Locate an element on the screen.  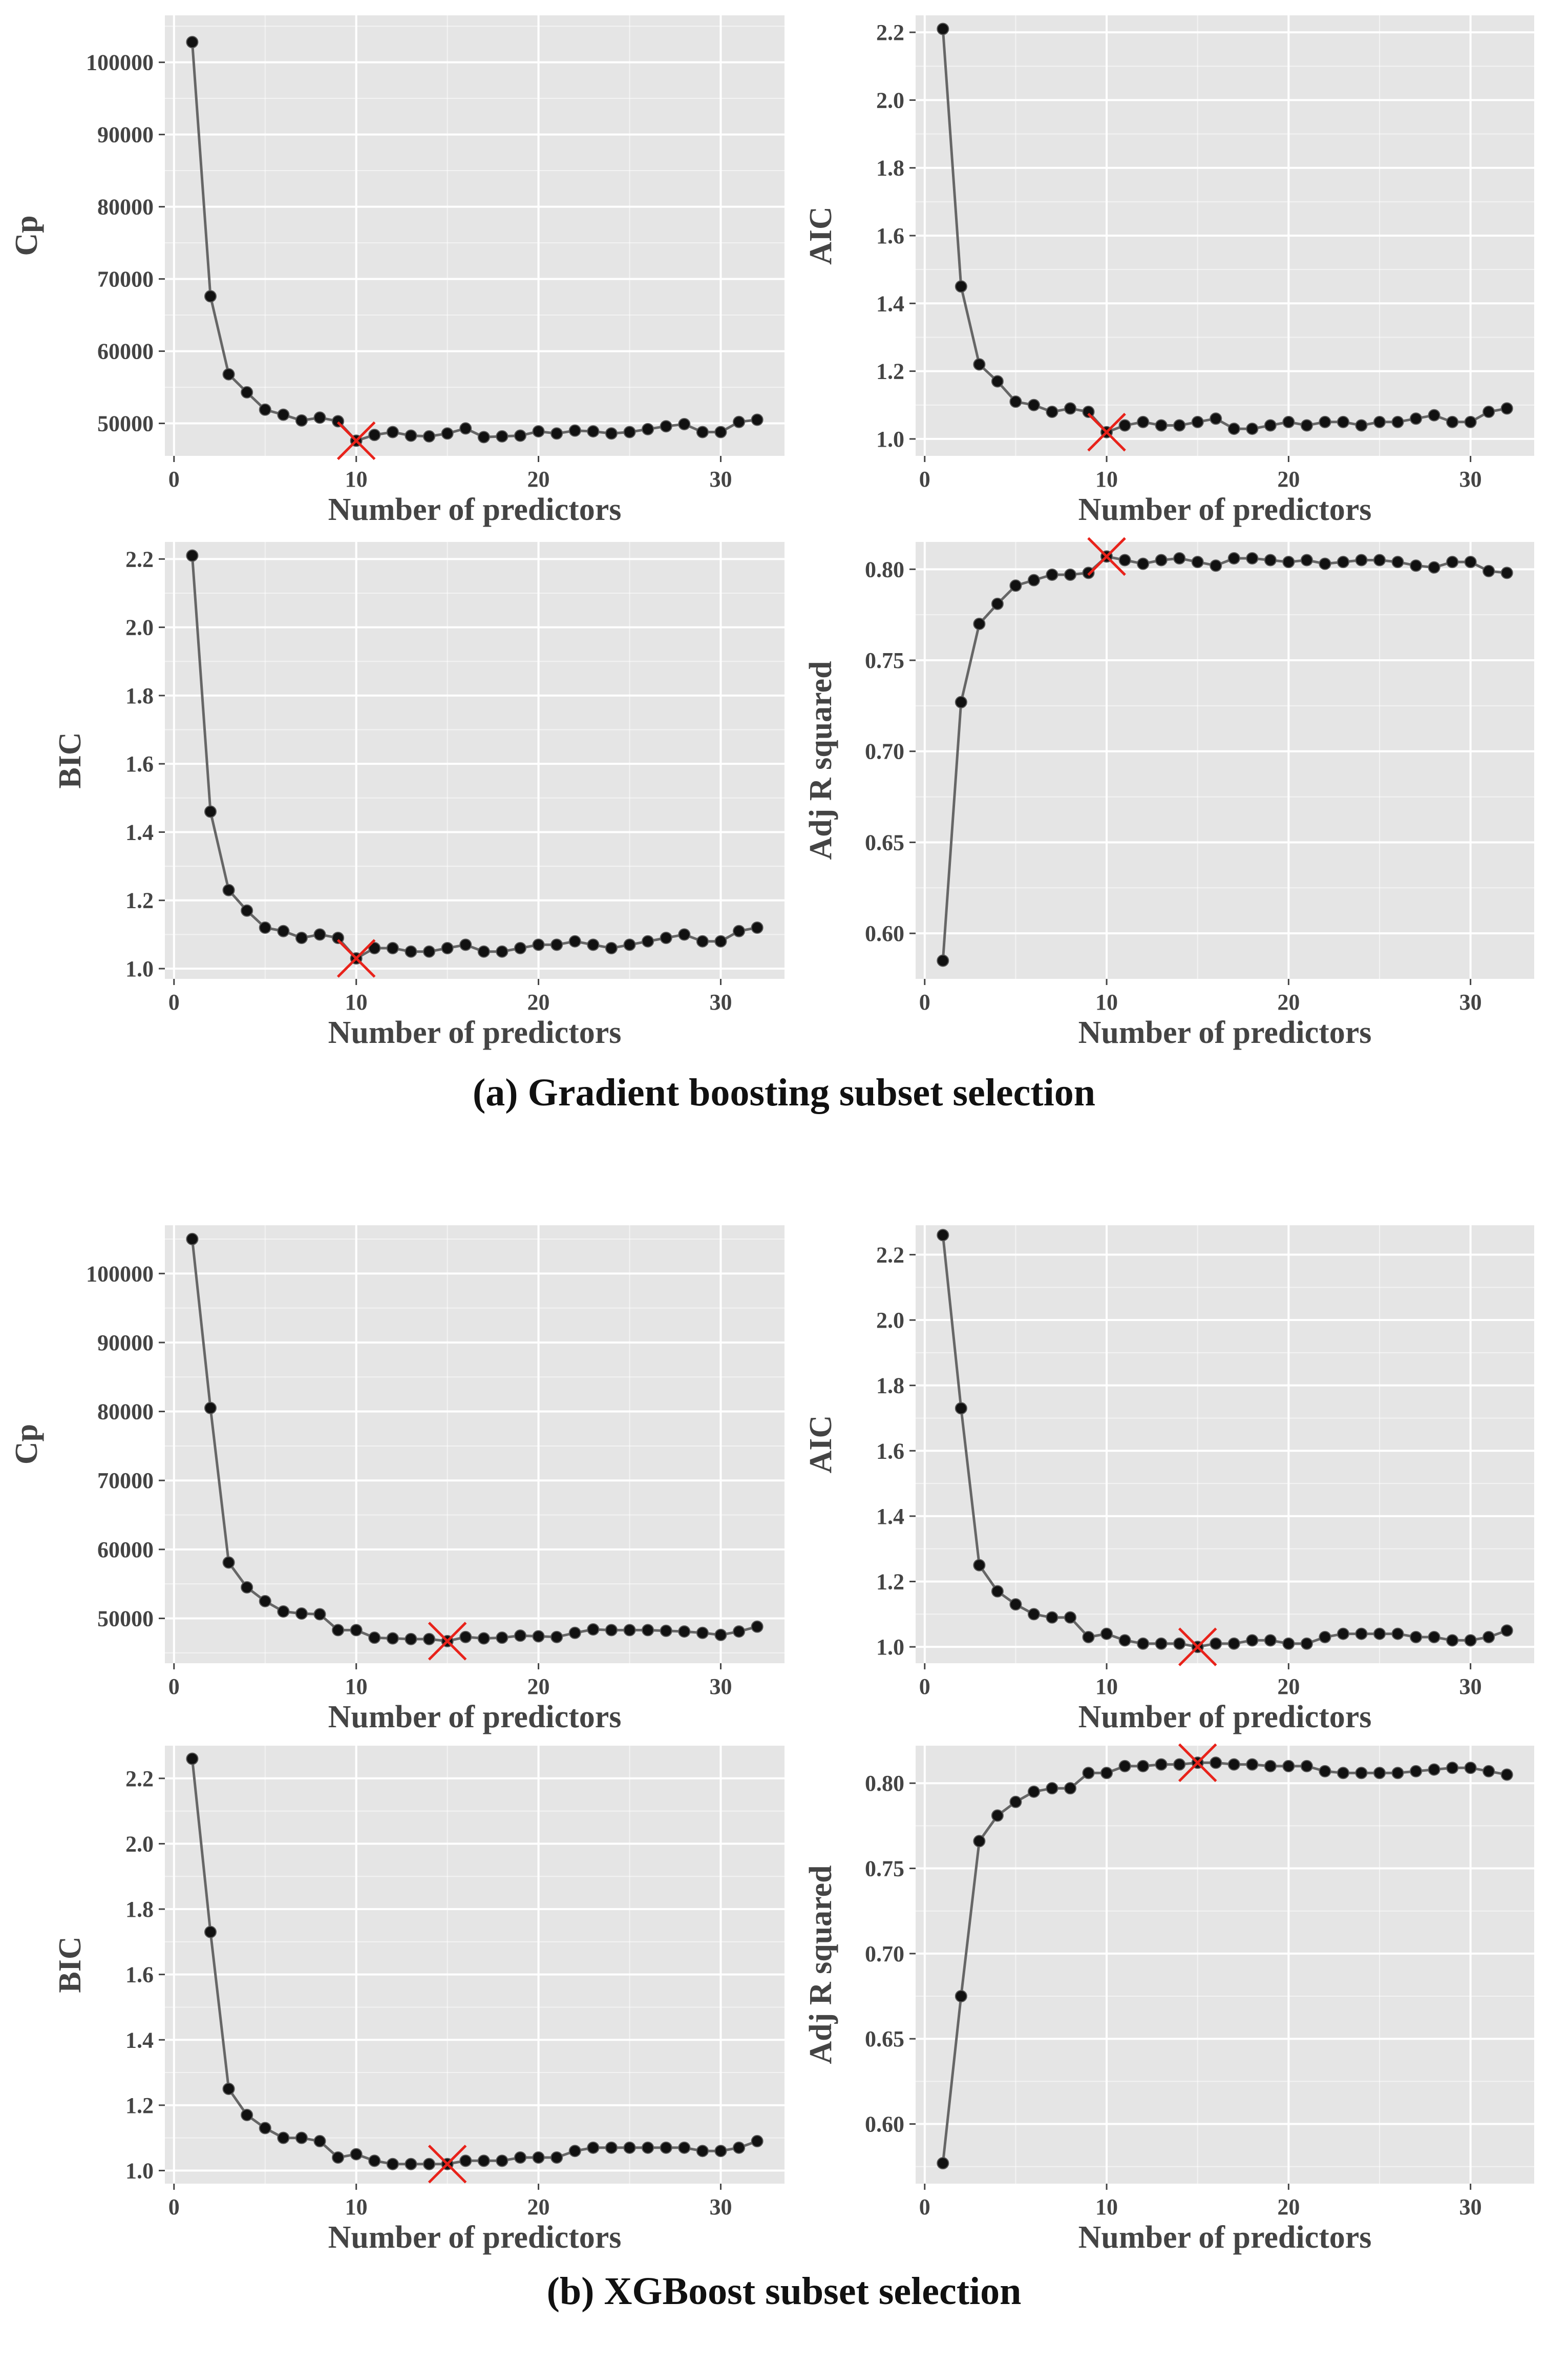
x-tick-label: 10 is located at coordinates (1106, 1002).